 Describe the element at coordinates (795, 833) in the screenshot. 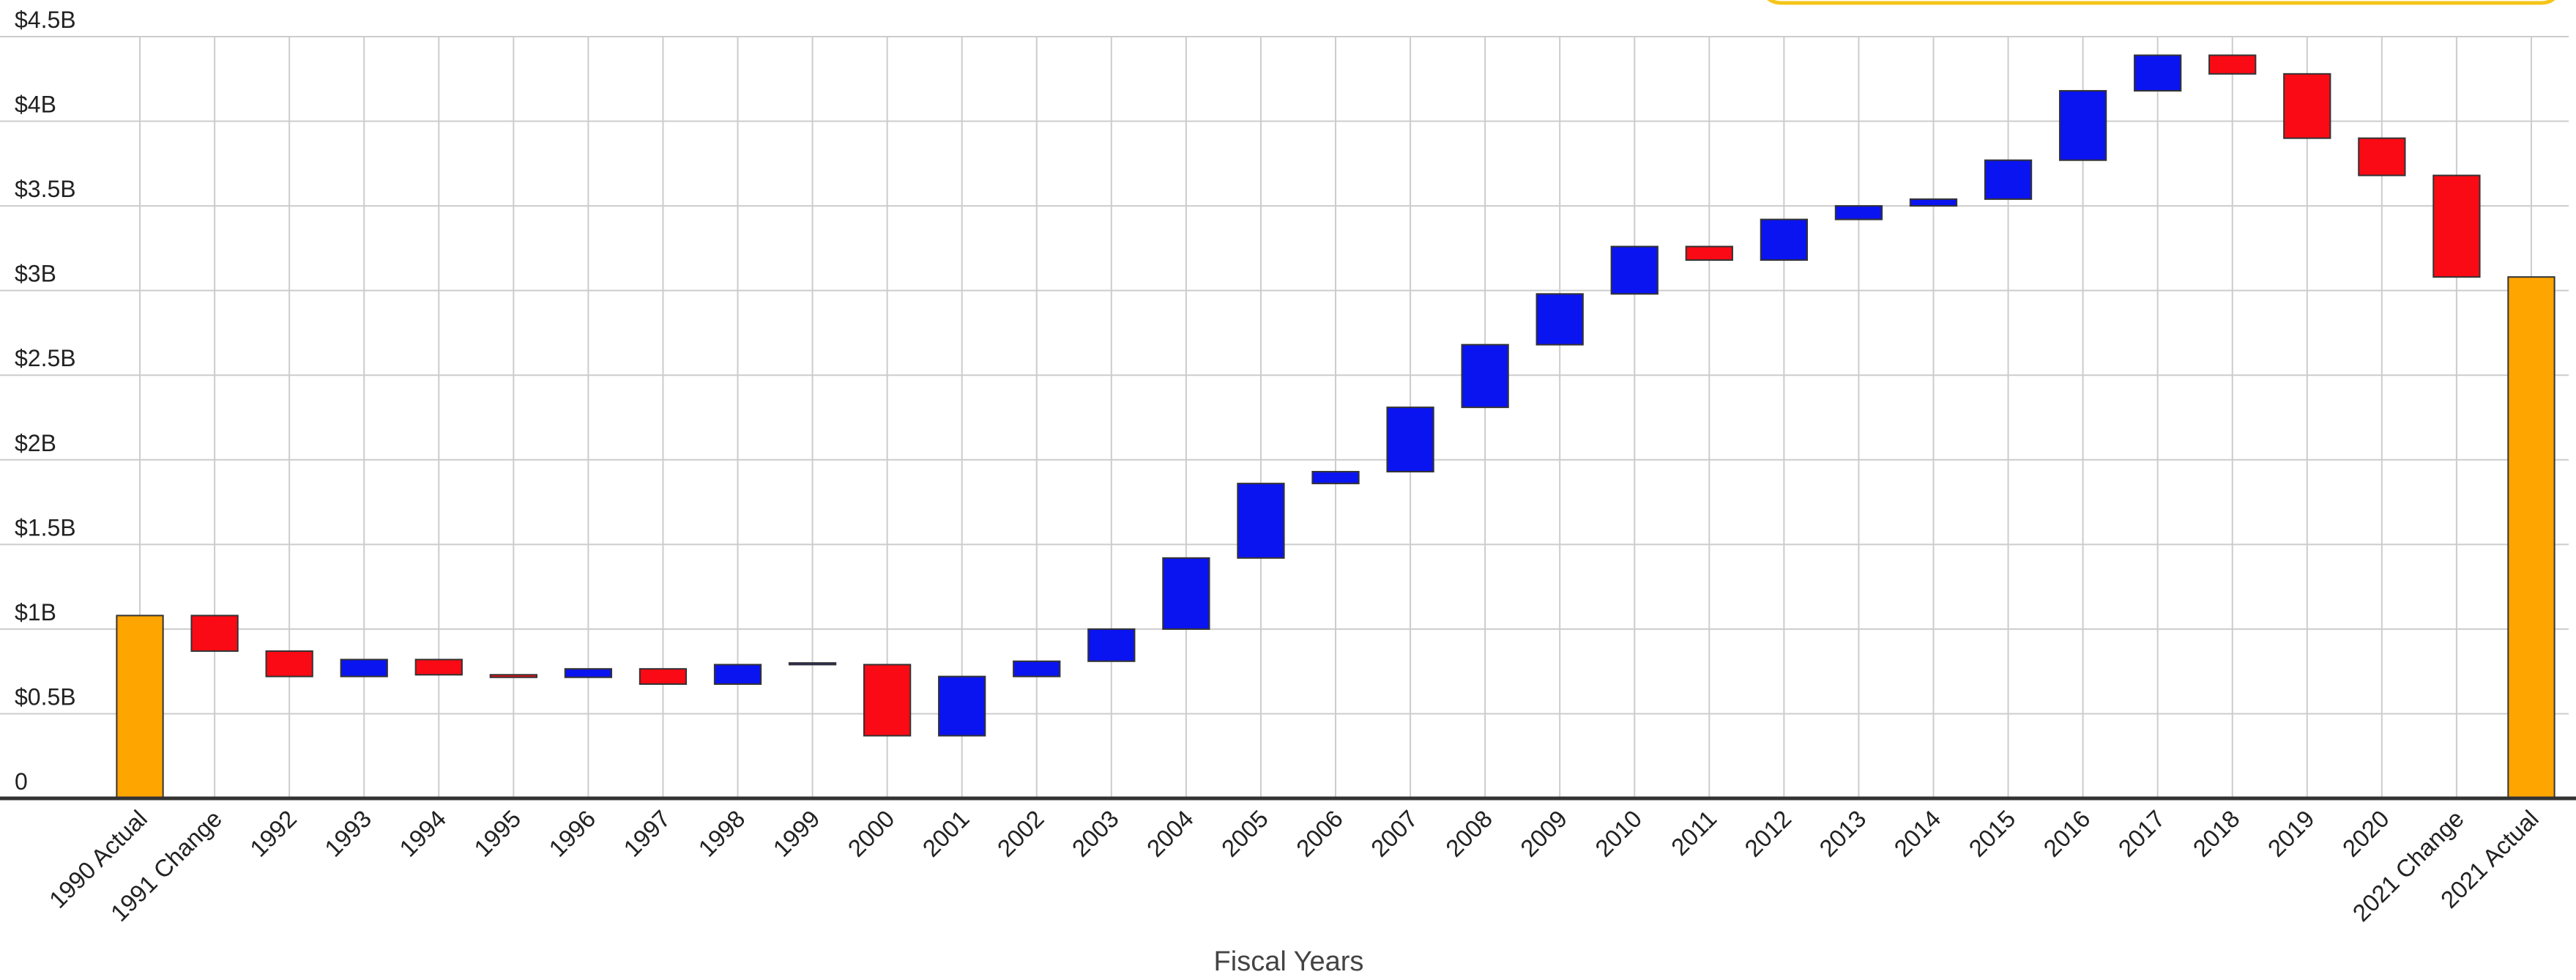

I see `x-tick-label: 1999` at that location.